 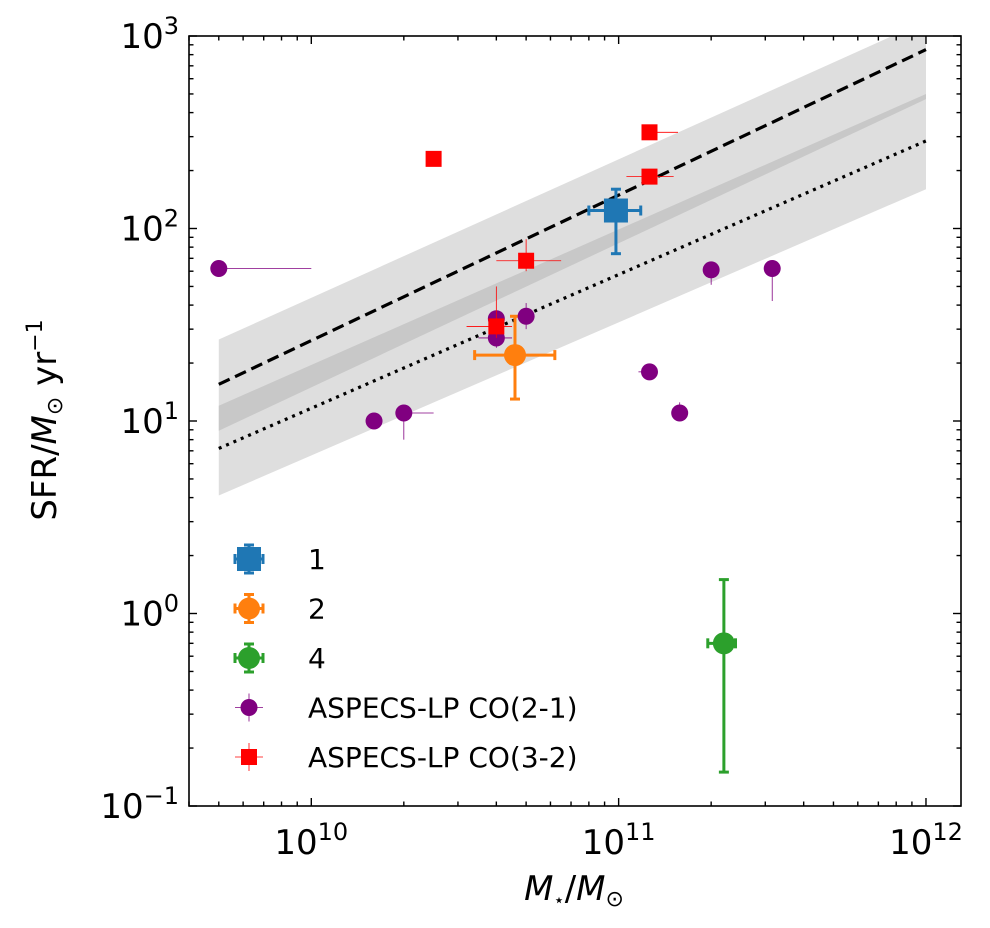 I want to click on legend-entry-3: 4, so click(x=279, y=658).